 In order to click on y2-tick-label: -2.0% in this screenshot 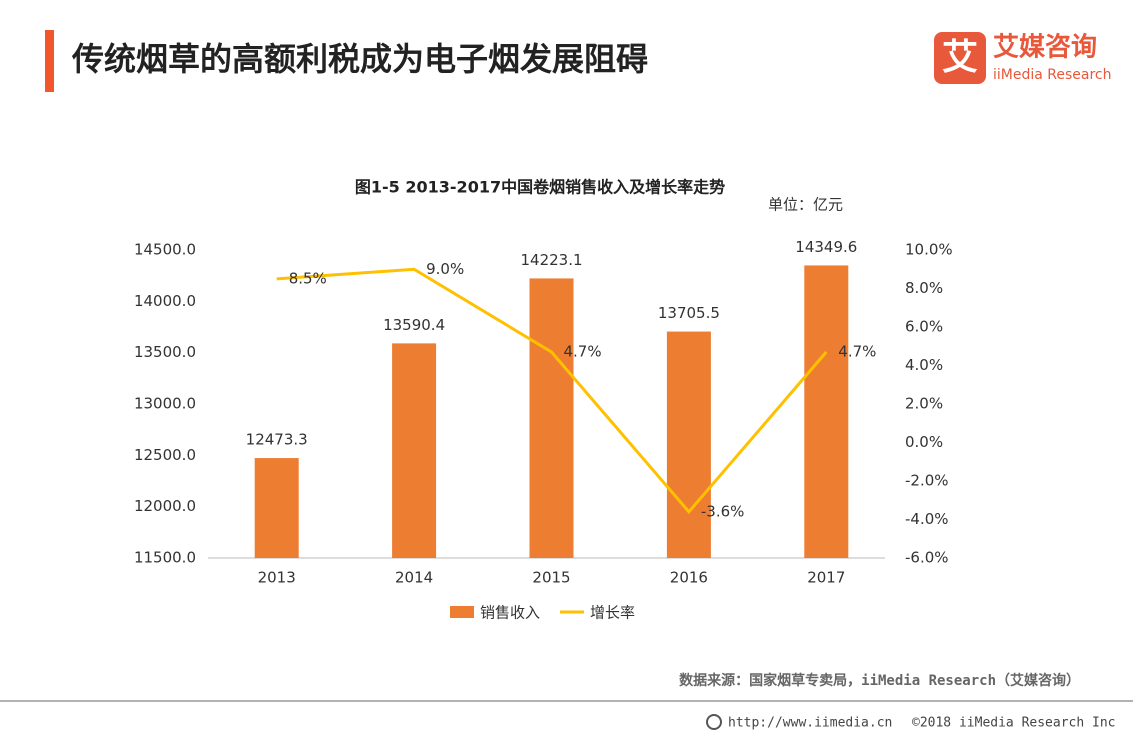, I will do `click(927, 481)`.